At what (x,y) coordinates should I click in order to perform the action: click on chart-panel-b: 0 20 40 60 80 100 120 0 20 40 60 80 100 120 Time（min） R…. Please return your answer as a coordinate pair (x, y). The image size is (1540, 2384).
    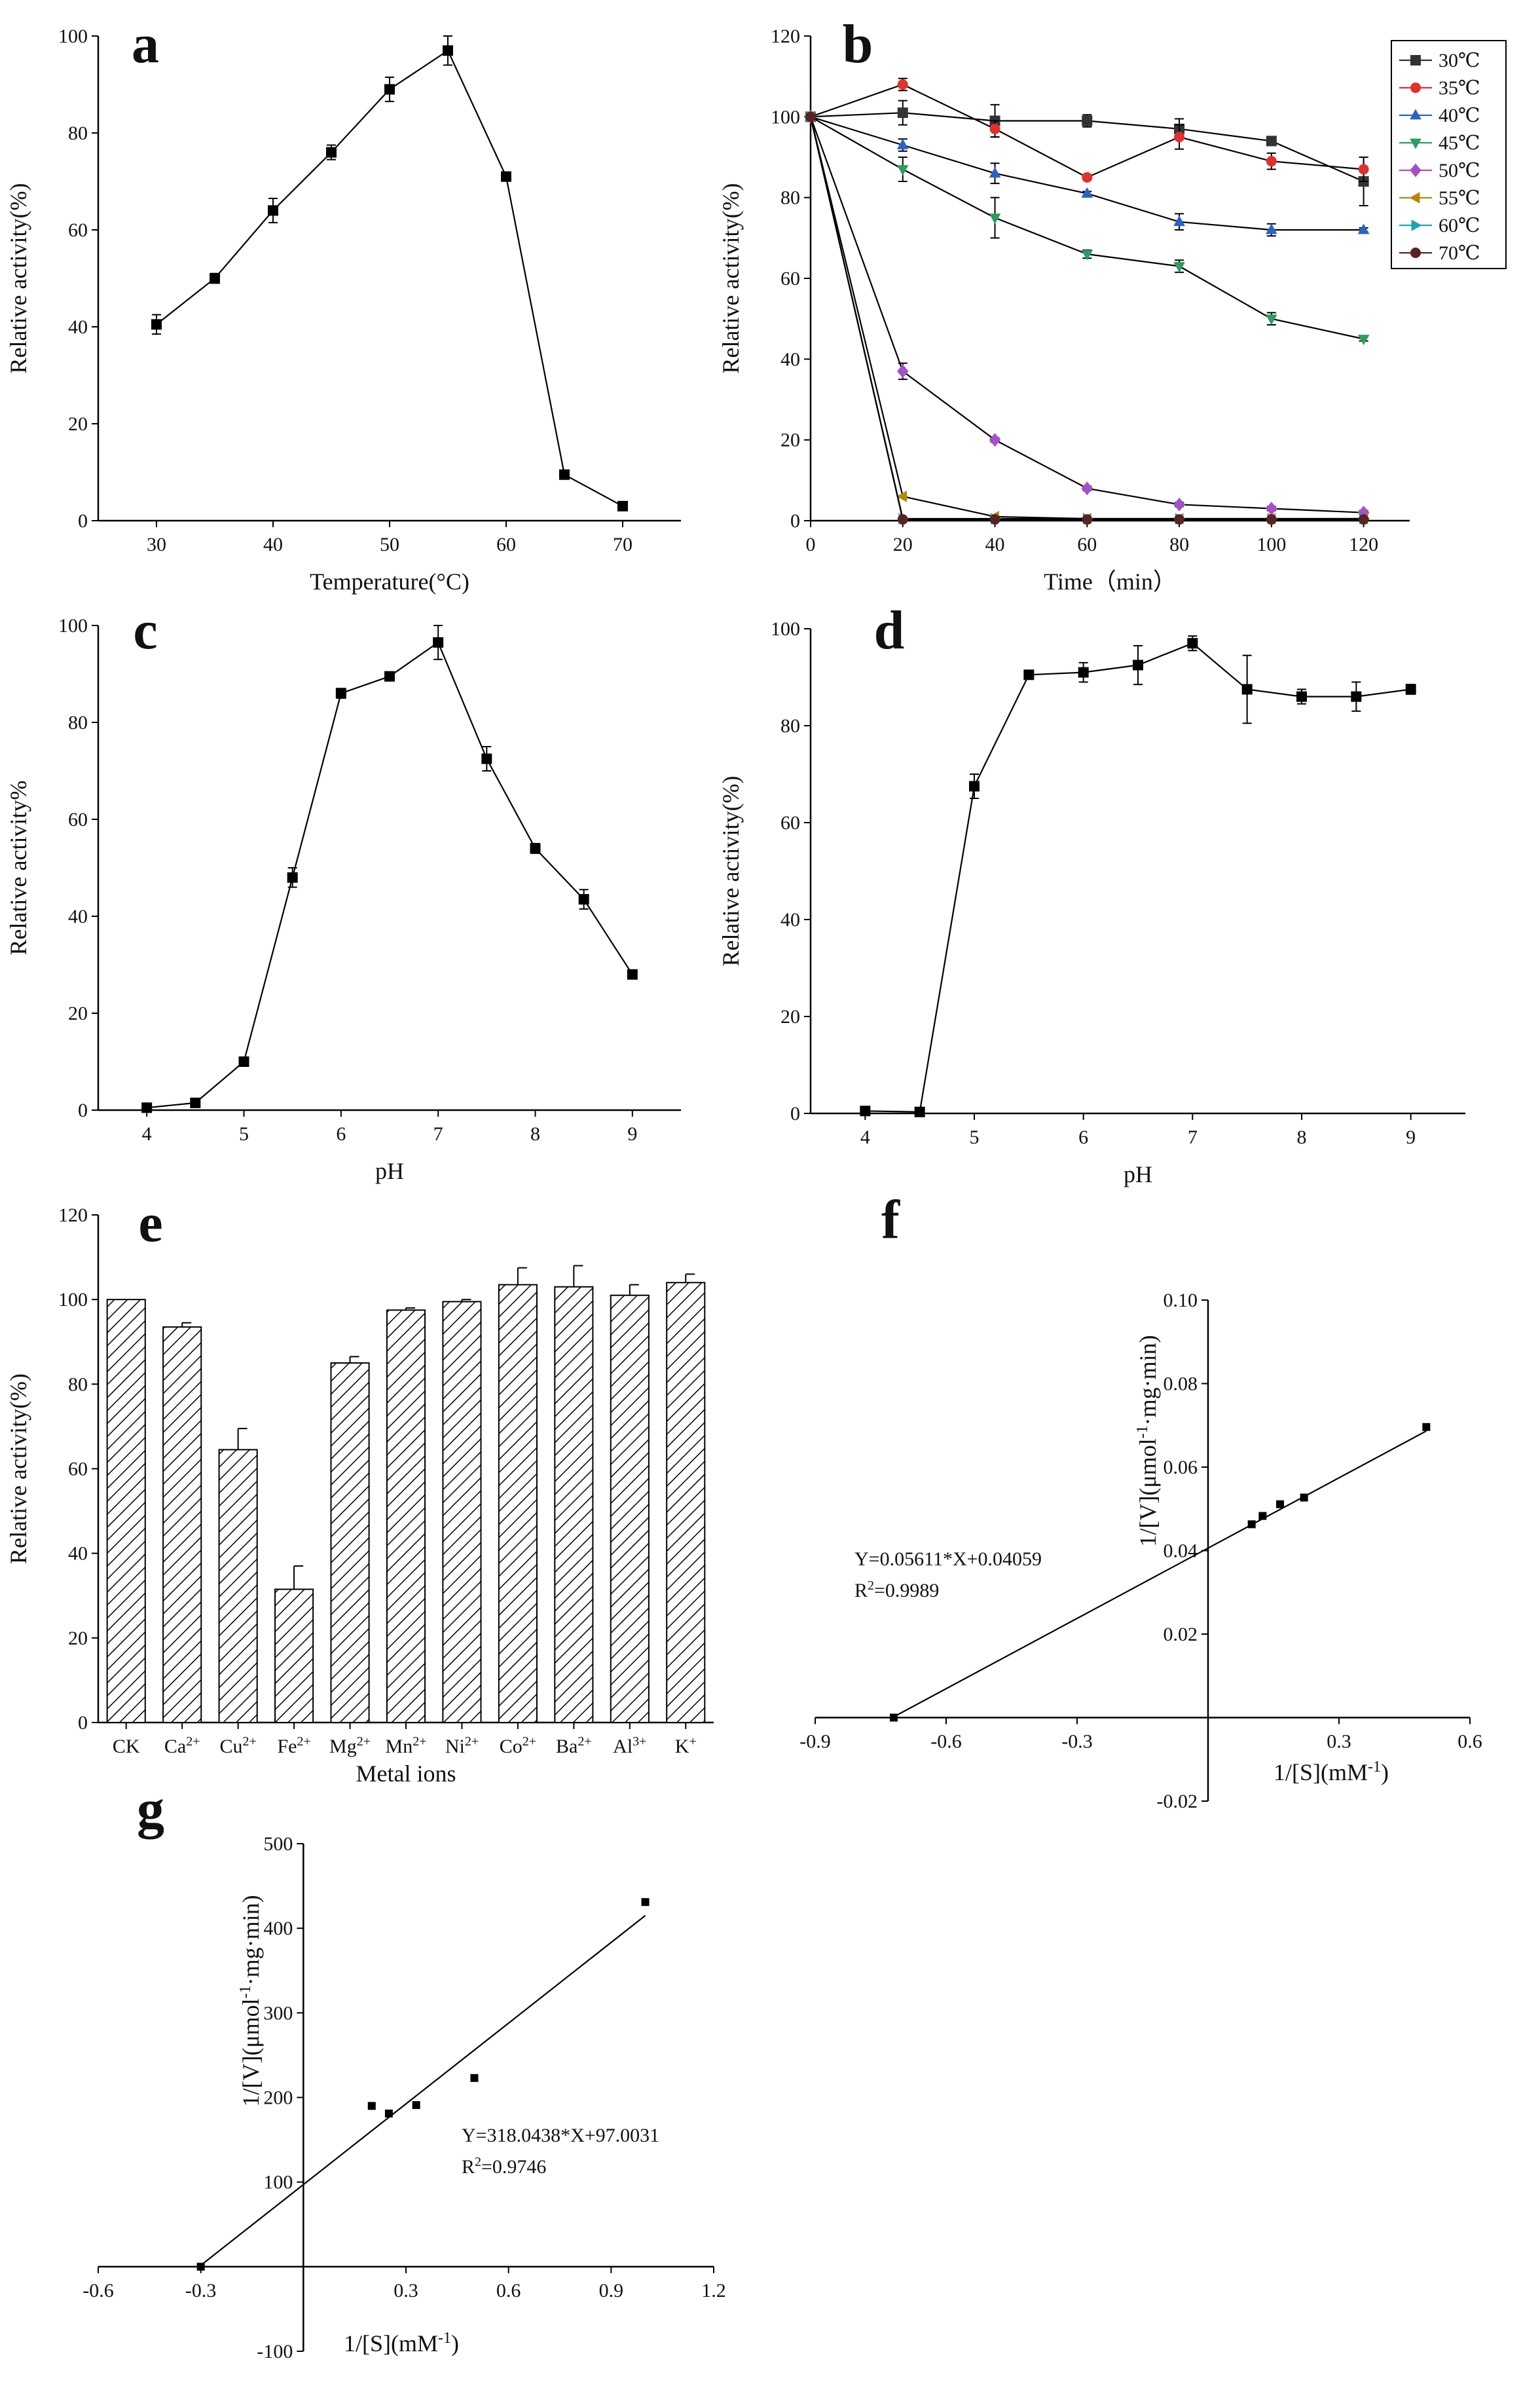
    Looking at the image, I should click on (1112, 304).